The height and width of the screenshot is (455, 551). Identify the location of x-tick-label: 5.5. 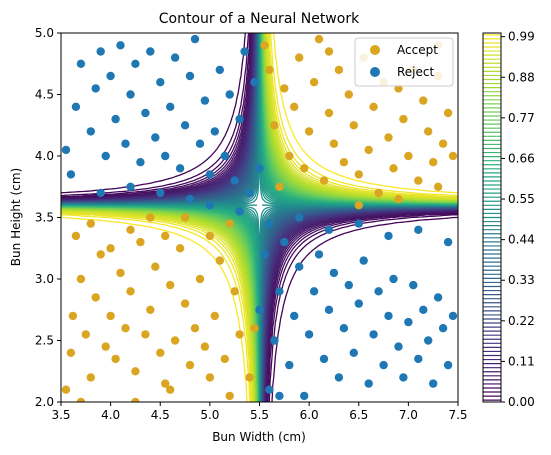
(259, 415).